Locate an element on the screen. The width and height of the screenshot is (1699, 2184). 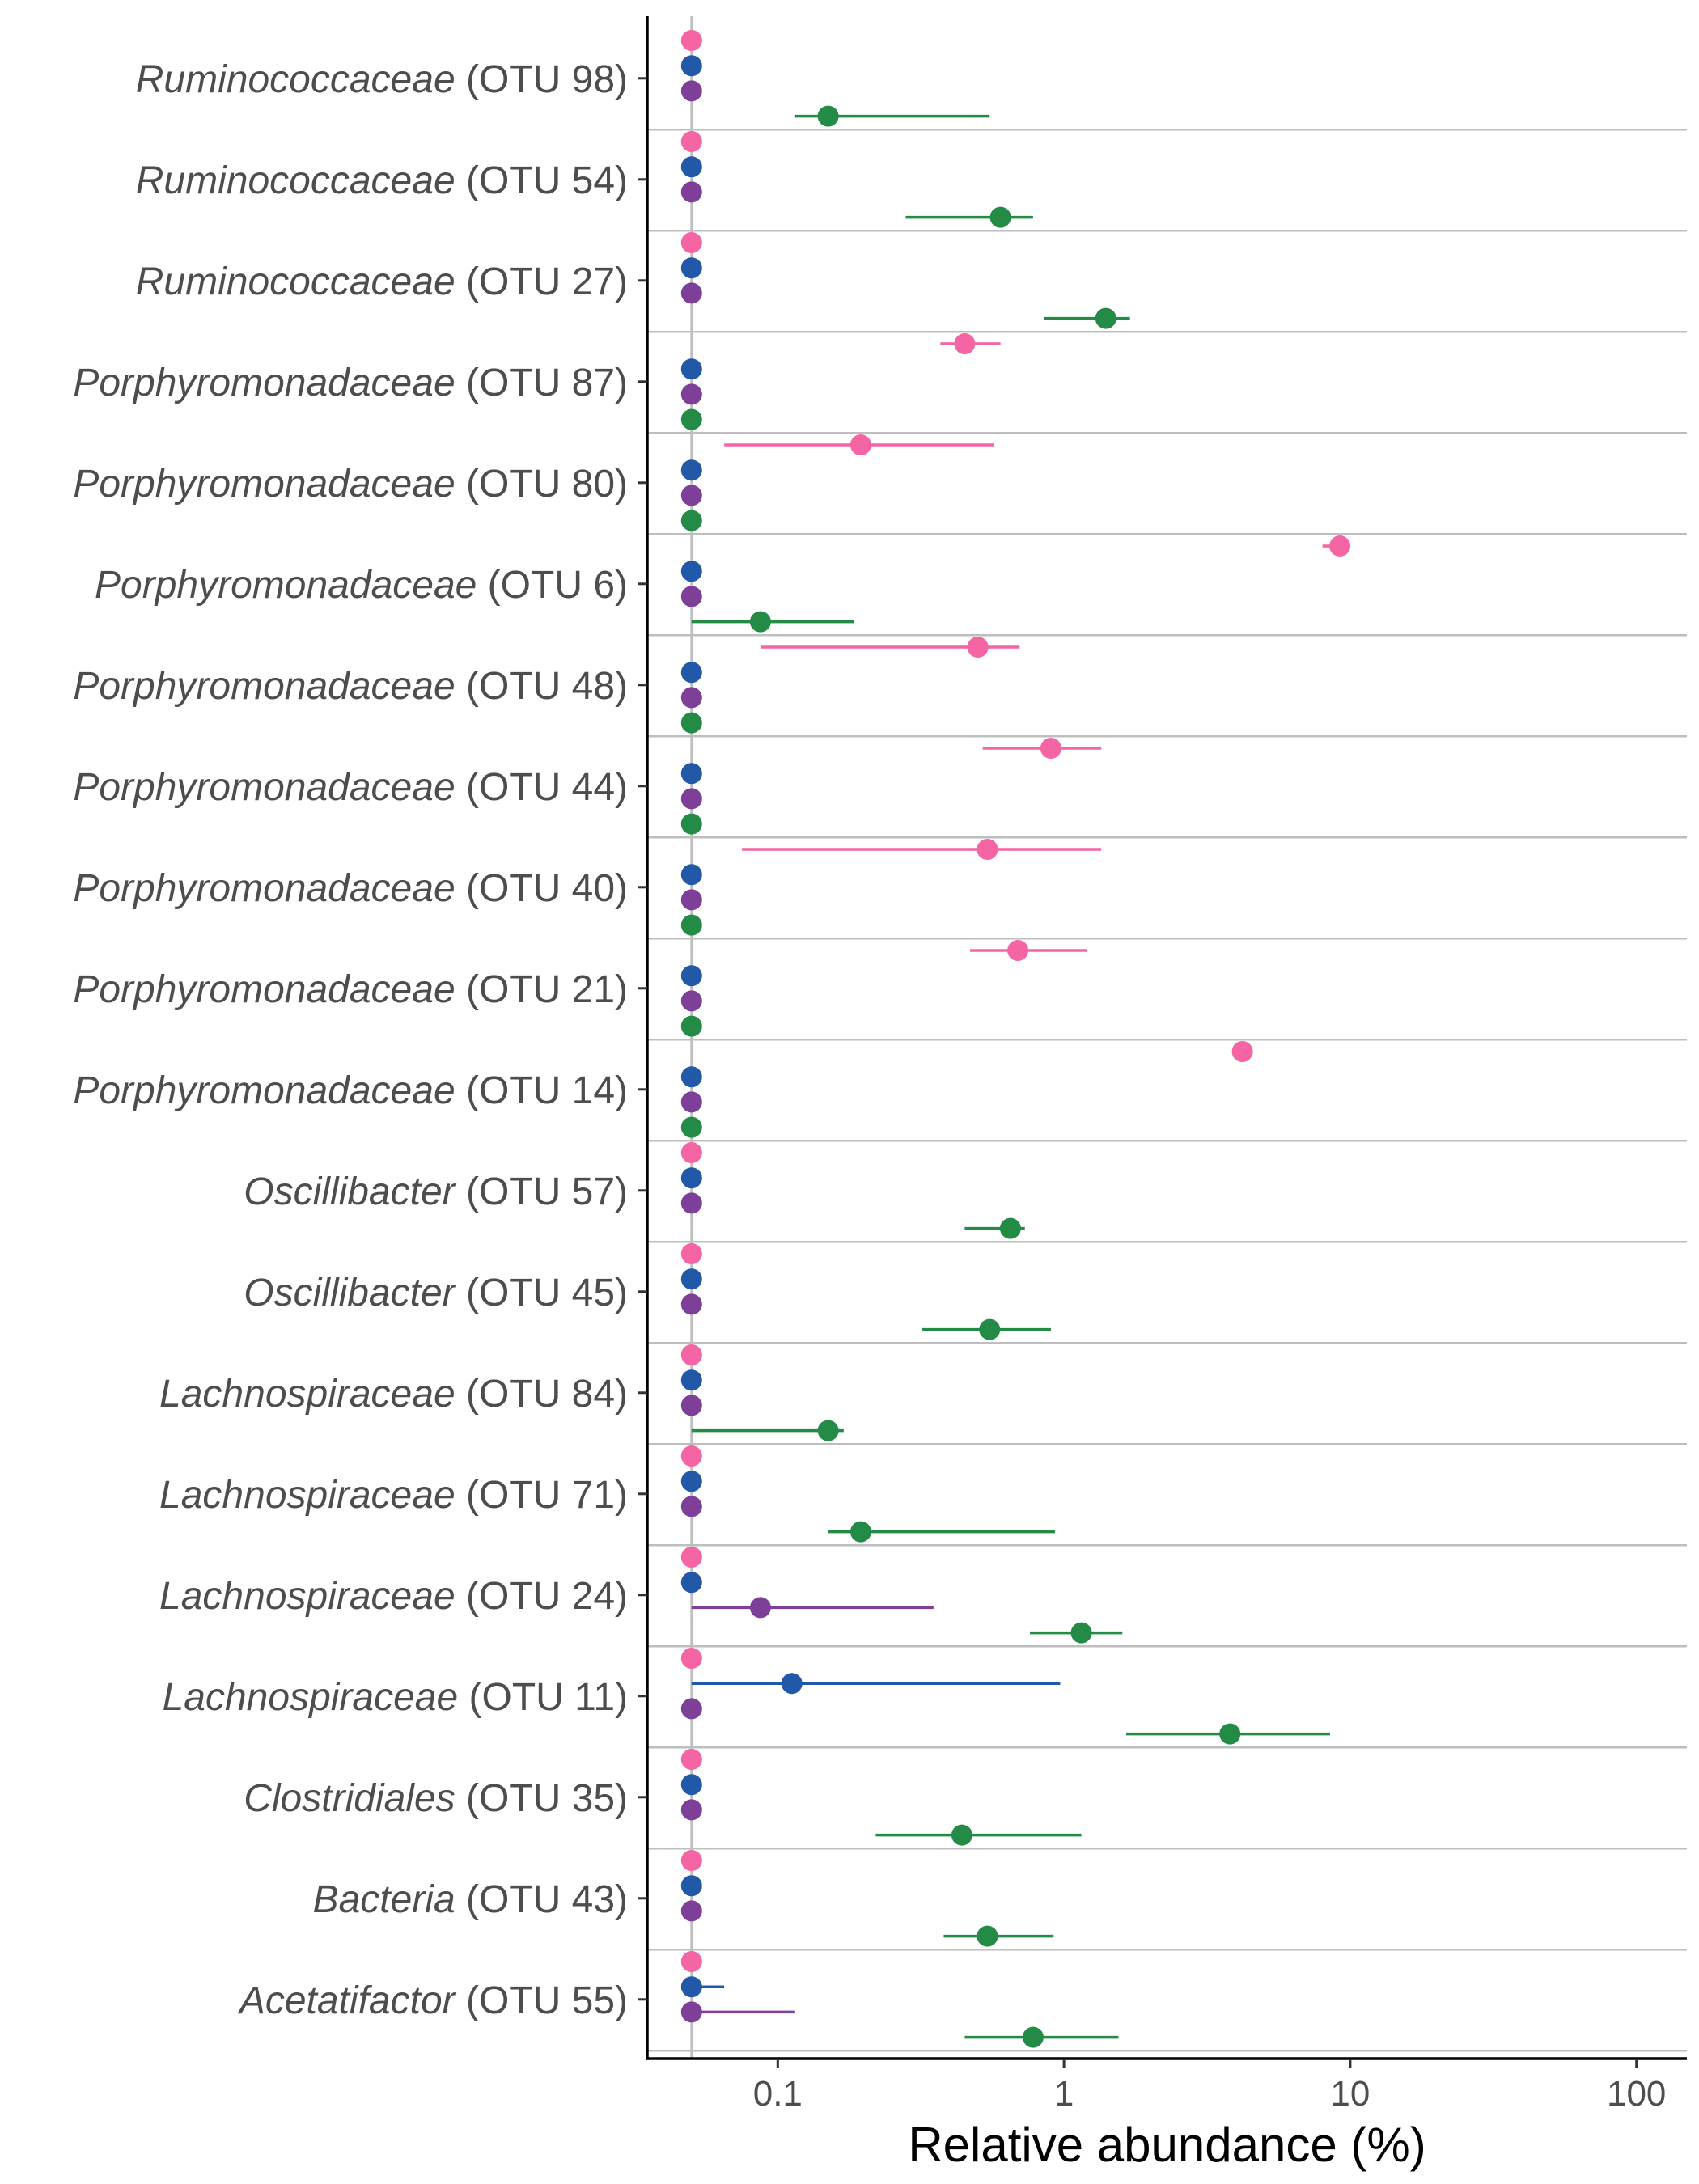
category-label-otu: (OTU 57) is located at coordinates (541, 1191).